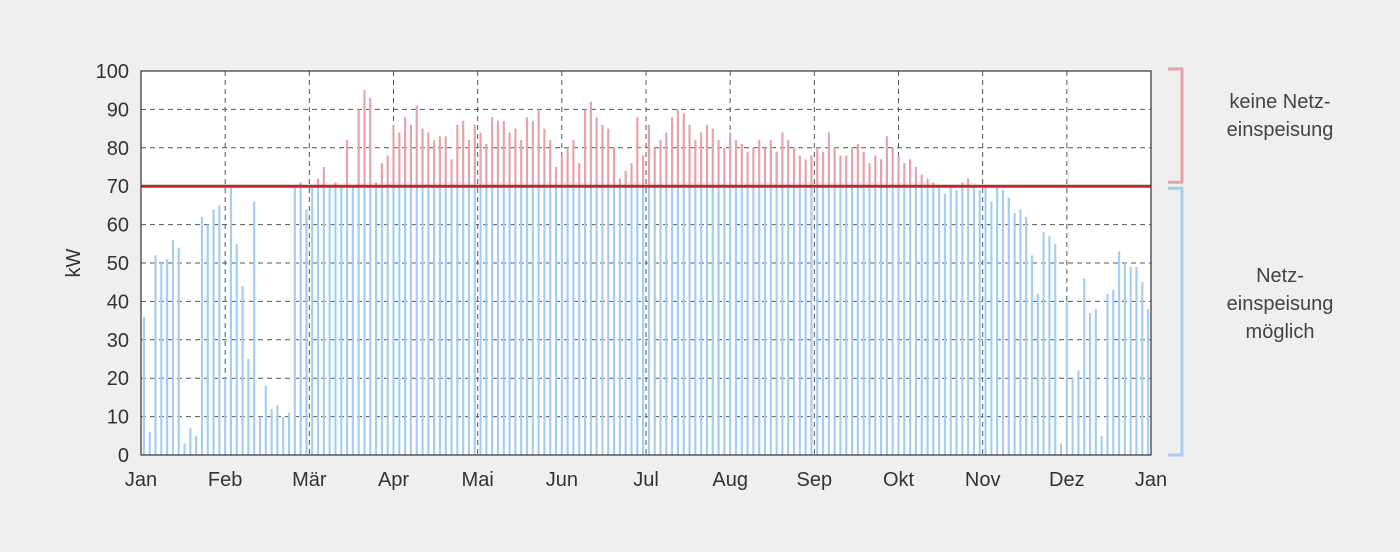 The image size is (1400, 552). I want to click on bracket-bottom, so click(1176, 321).